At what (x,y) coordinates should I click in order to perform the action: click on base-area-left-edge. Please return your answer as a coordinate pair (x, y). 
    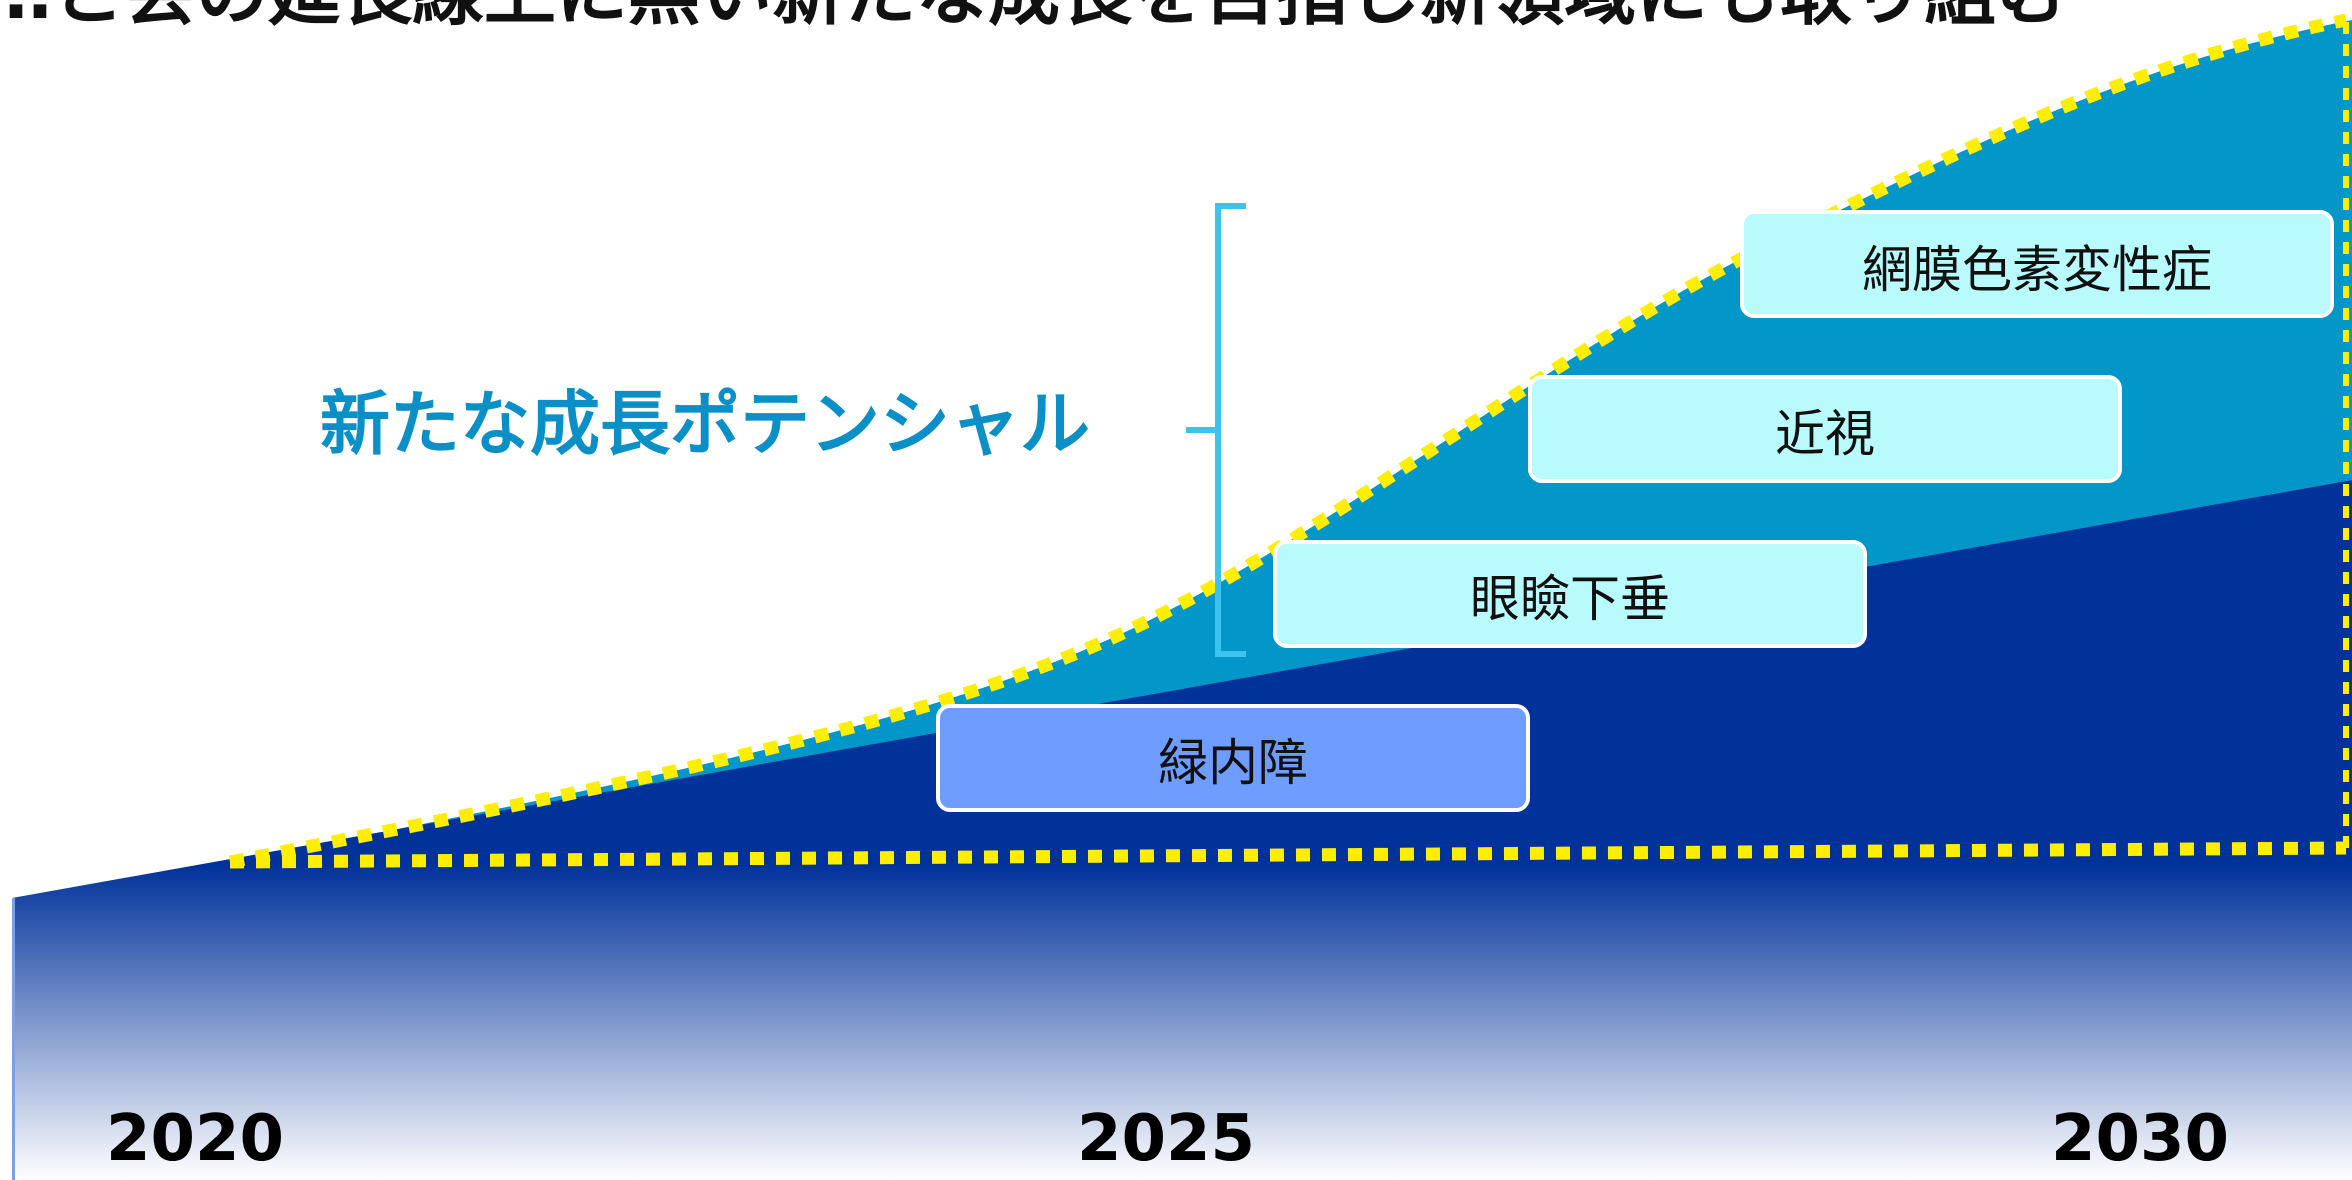
    Looking at the image, I should click on (13, 1039).